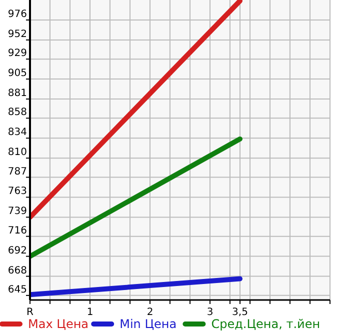 The height and width of the screenshot is (335, 345). Describe the element at coordinates (17, 192) in the screenshot. I see `y-tick-label: 763` at that location.